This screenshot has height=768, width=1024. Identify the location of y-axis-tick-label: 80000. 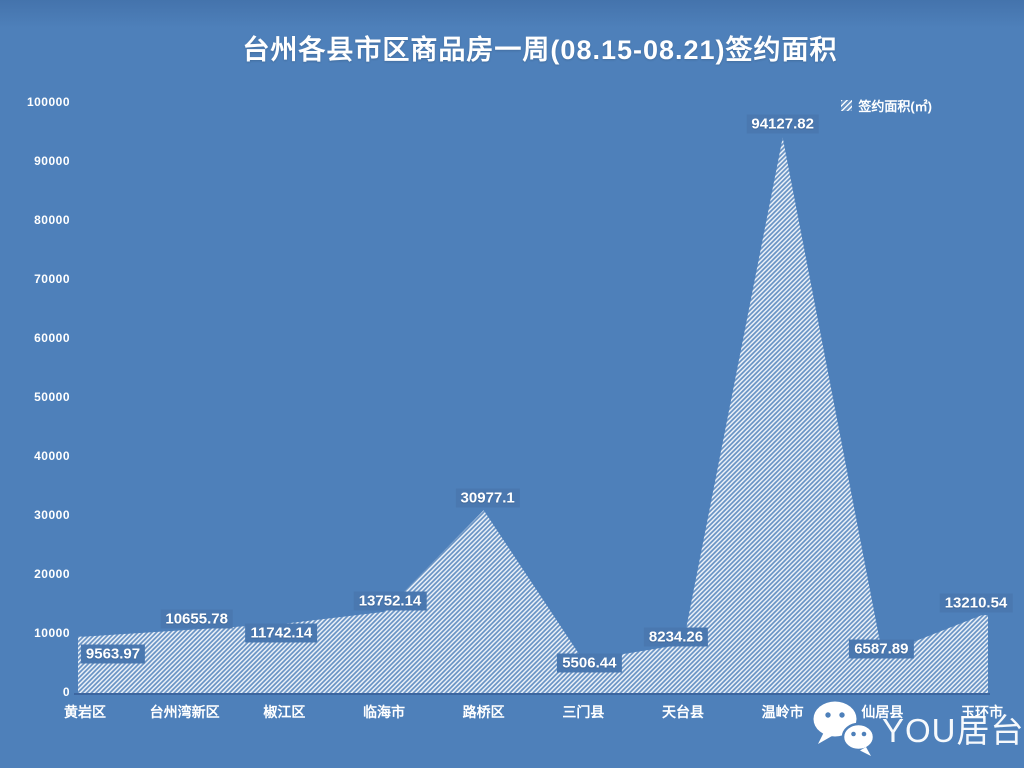
(52, 220).